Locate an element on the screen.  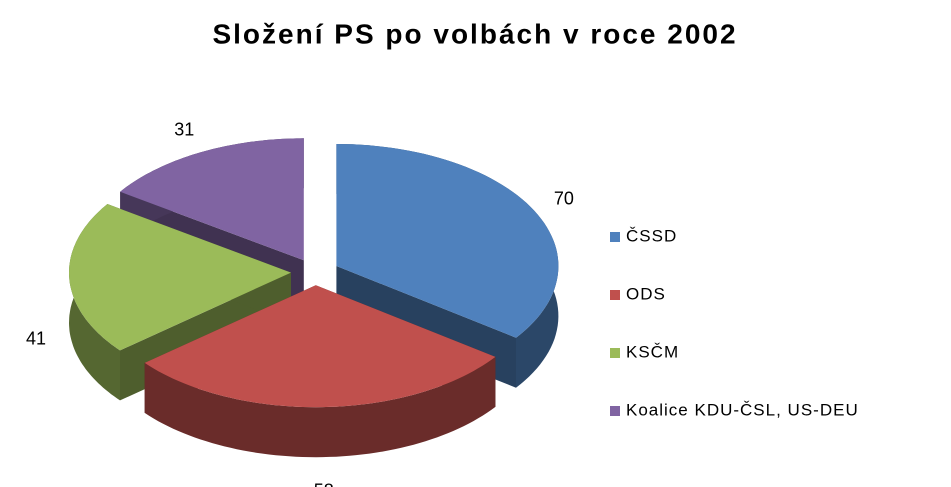
legend-label: KSČM is located at coordinates (652, 351).